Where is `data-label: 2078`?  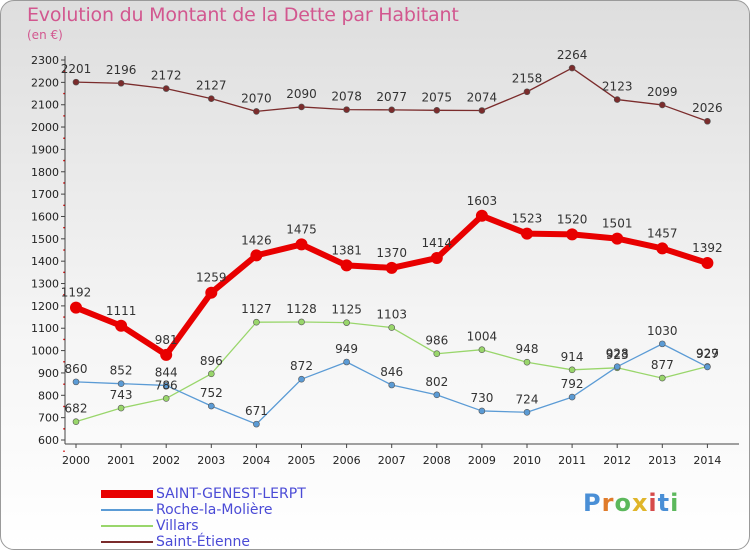 data-label: 2078 is located at coordinates (346, 97).